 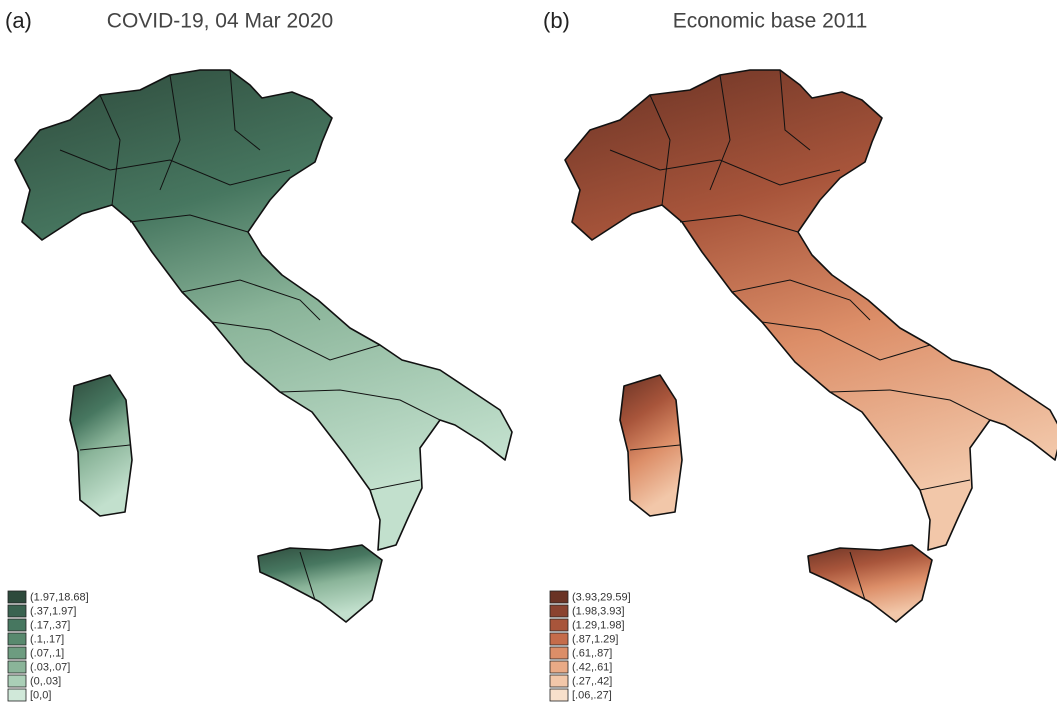 I want to click on legend-label: [.06,.27], so click(x=592, y=695).